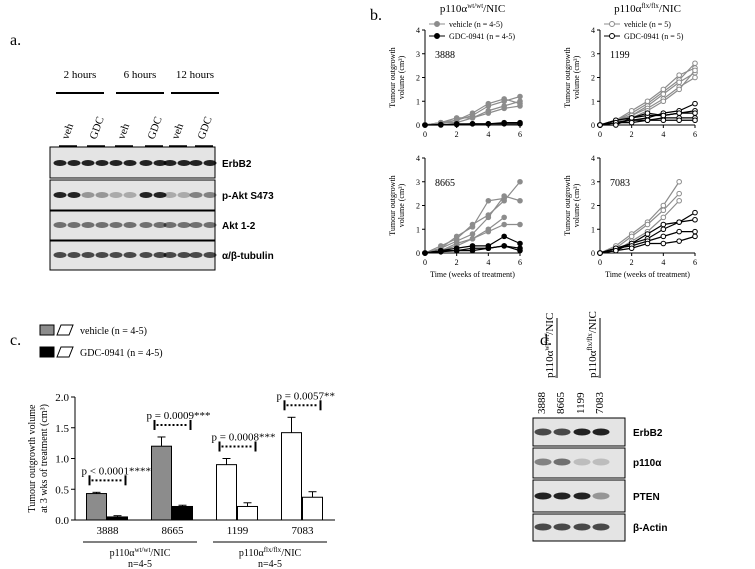  I want to click on lane-label: veh, so click(68, 131).